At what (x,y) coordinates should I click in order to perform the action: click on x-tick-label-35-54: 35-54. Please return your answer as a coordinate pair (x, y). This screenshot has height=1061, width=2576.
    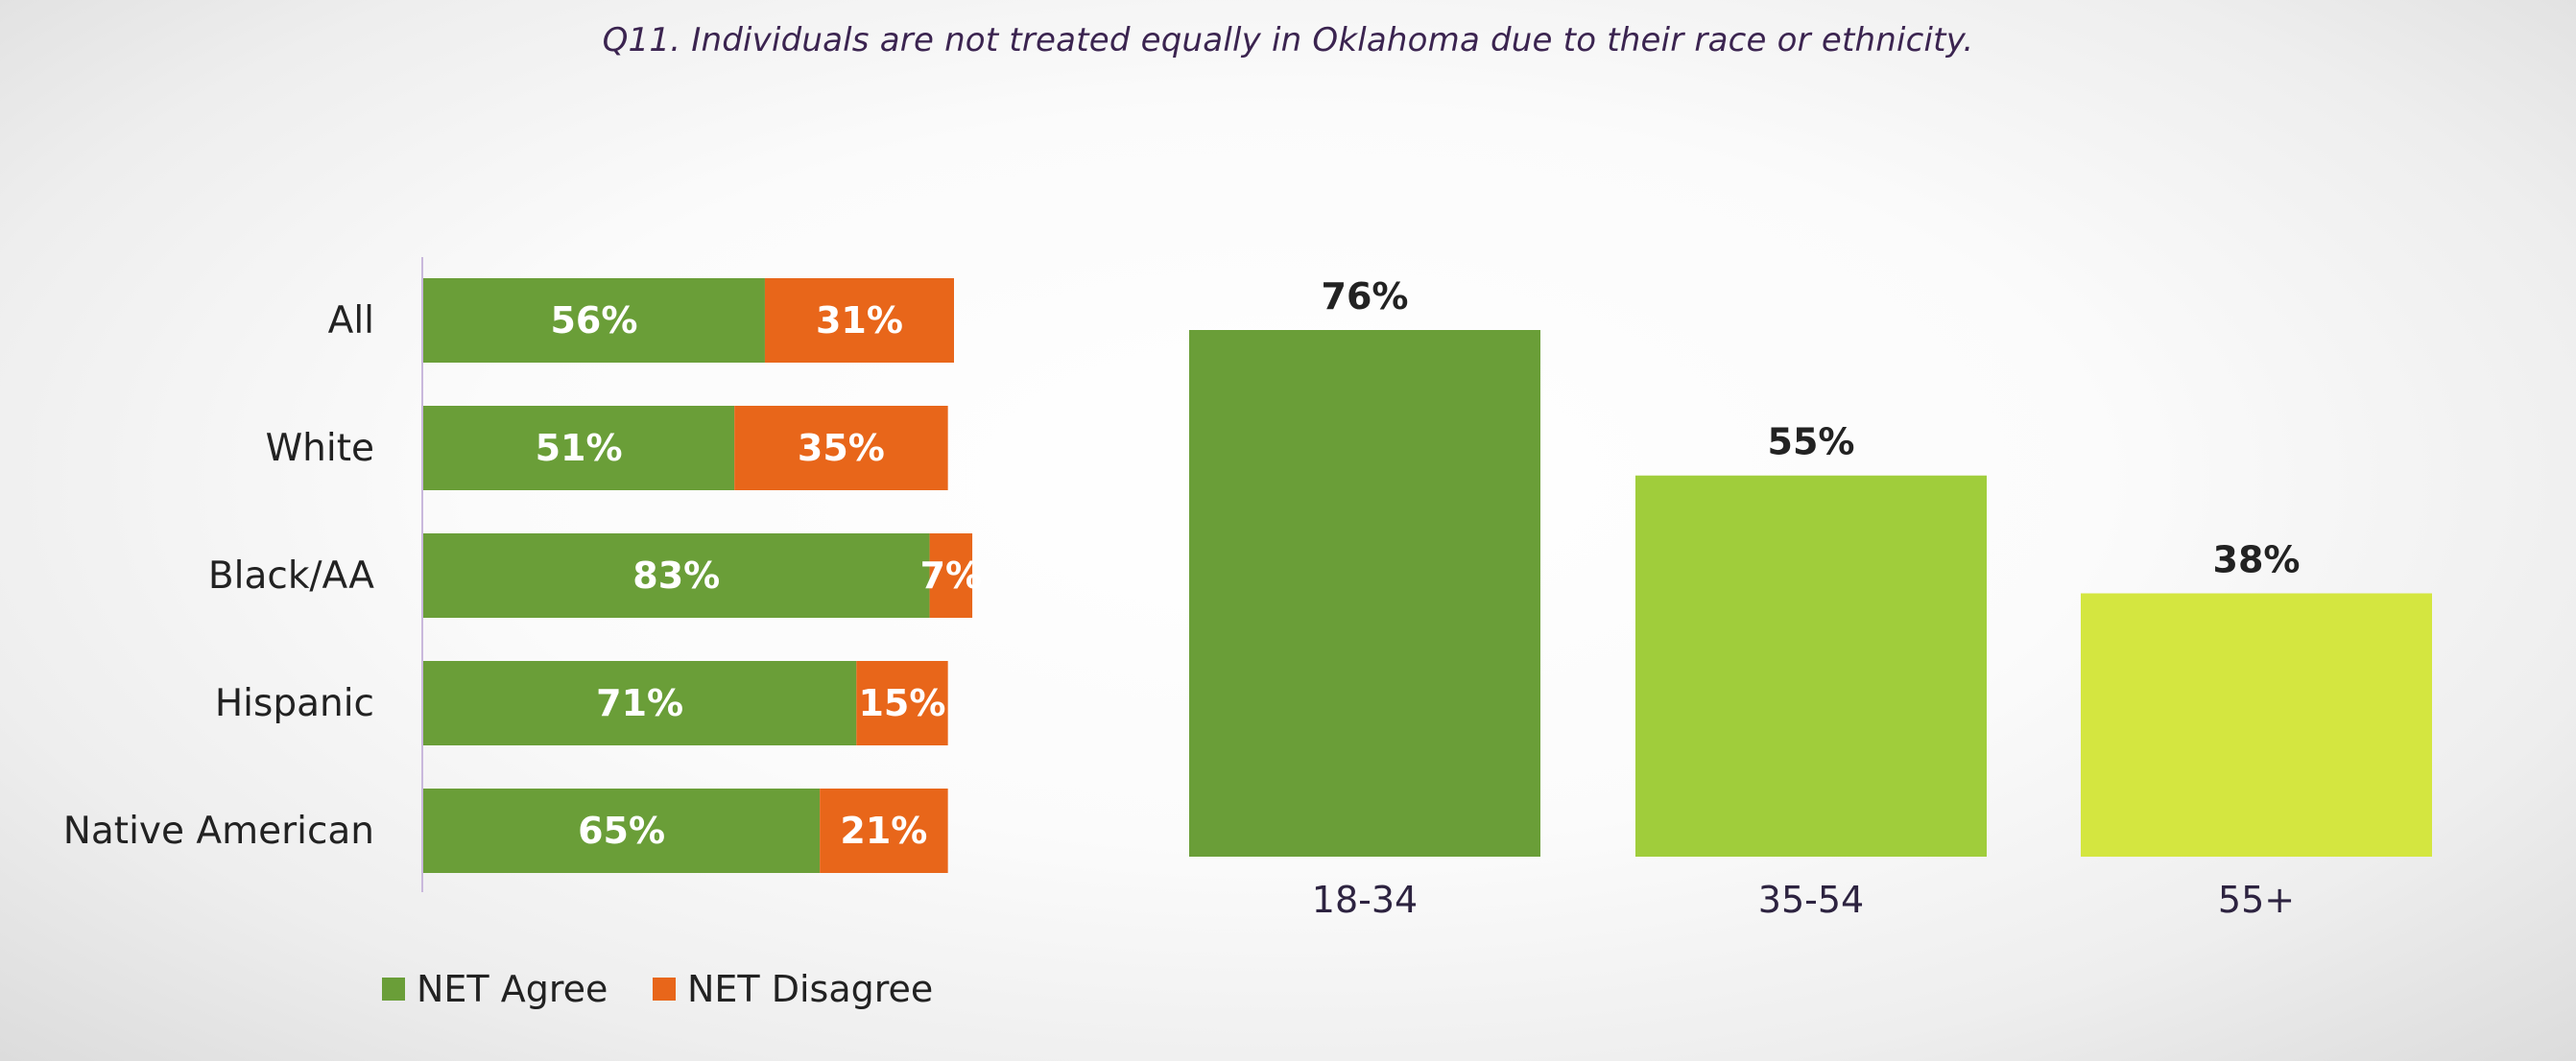
    Looking at the image, I should click on (1811, 900).